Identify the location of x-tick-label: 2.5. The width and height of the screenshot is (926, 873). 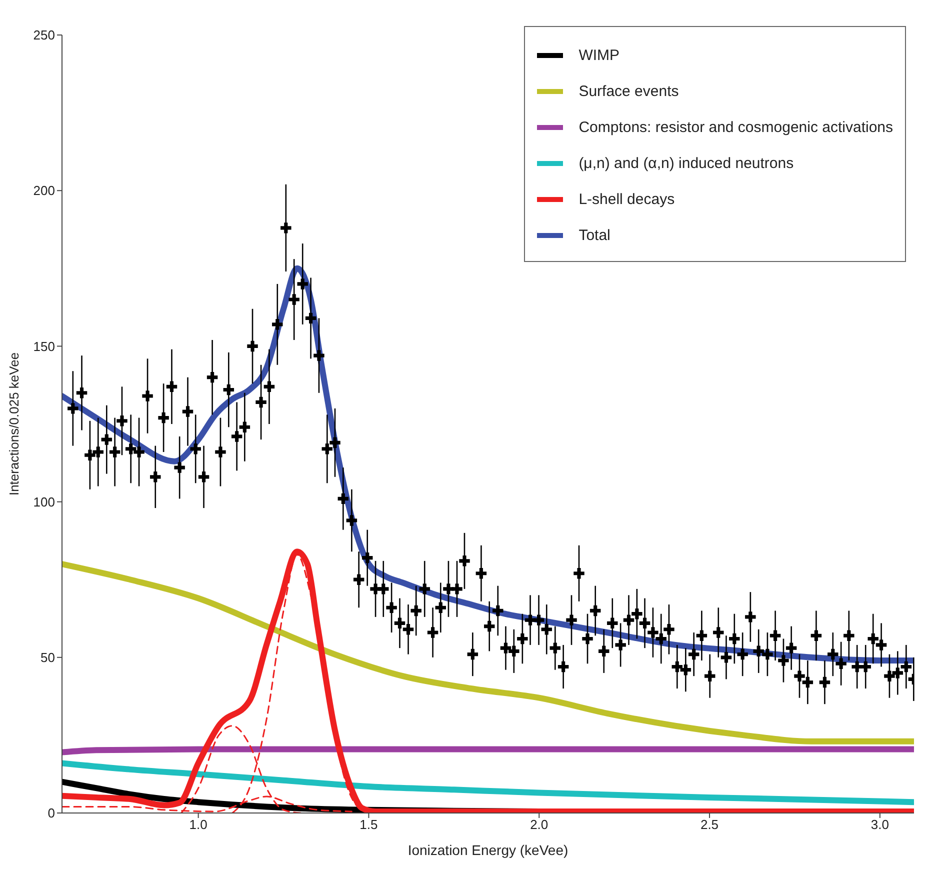
(709, 824).